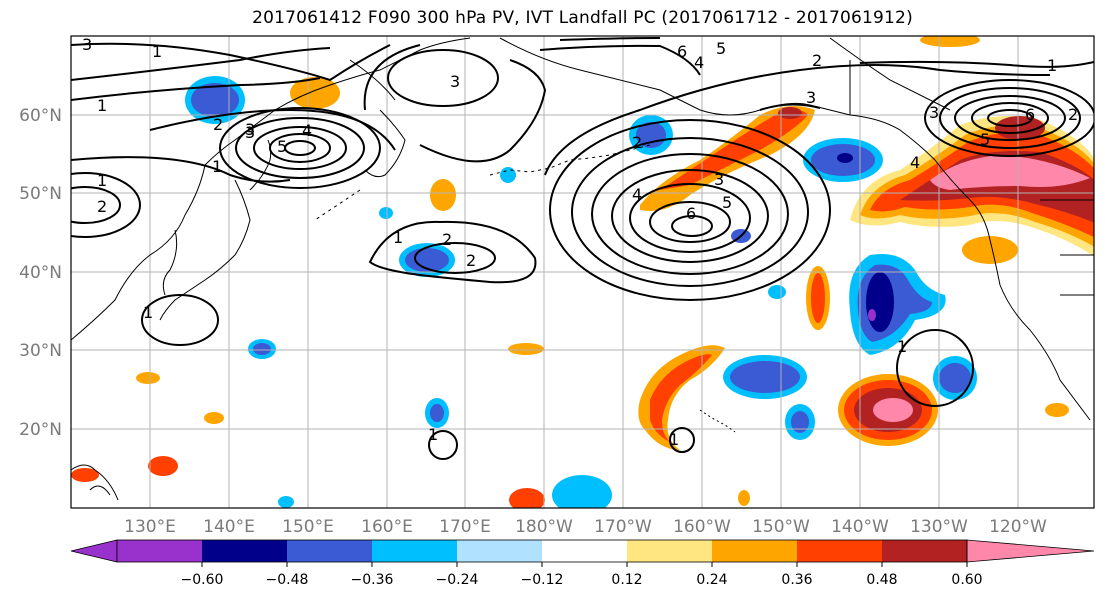 Image resolution: width=1105 pixels, height=601 pixels. What do you see at coordinates (40, 194) in the screenshot?
I see `lat-label: 50°N` at bounding box center [40, 194].